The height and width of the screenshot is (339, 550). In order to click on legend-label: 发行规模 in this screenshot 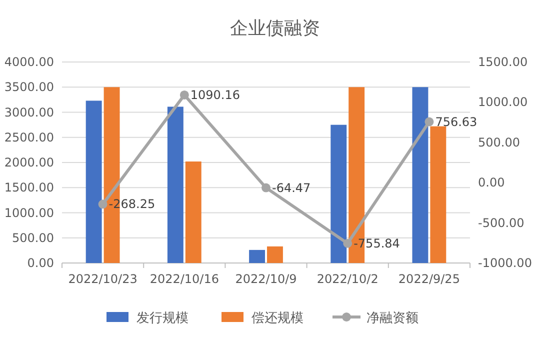, I will do `click(162, 318)`.